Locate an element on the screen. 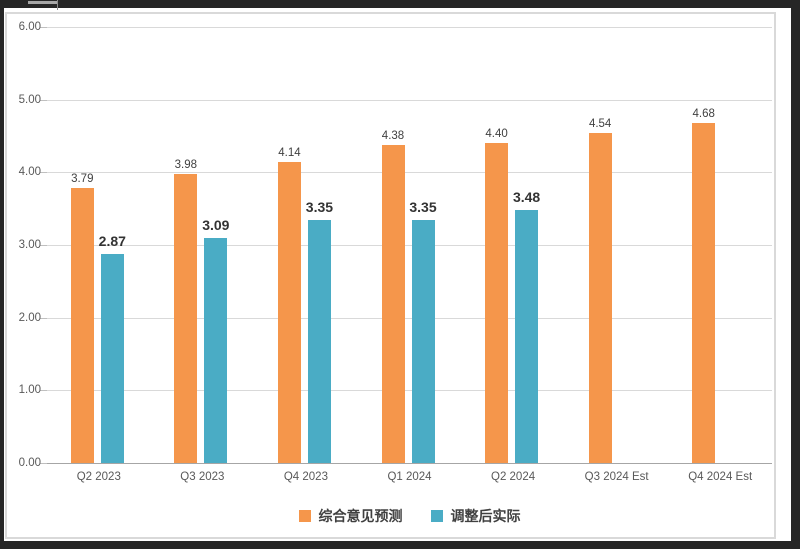  bar-value-label: 2.87 is located at coordinates (112, 241).